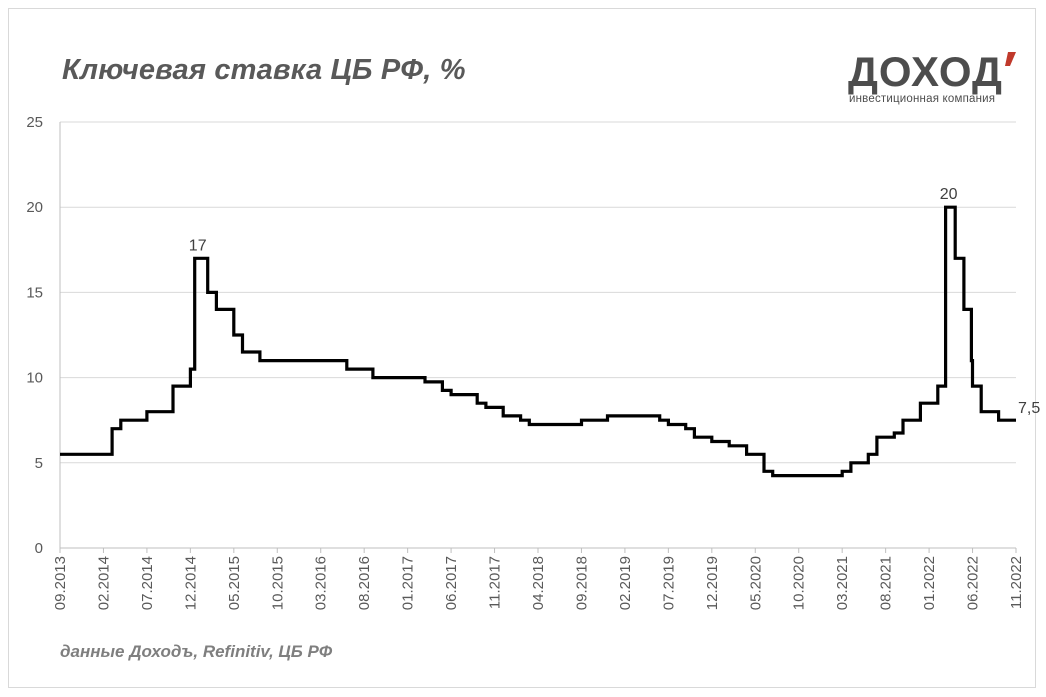 The image size is (1046, 697). I want to click on x-tick-label: 02.2014, so click(103, 583).